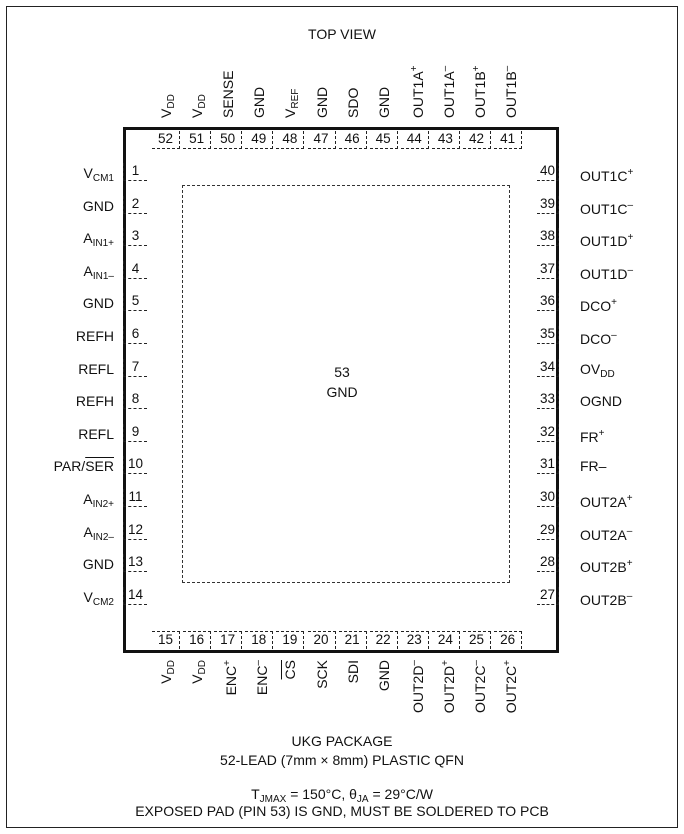  What do you see at coordinates (259, 102) in the screenshot?
I see `pin-49-label: GND` at bounding box center [259, 102].